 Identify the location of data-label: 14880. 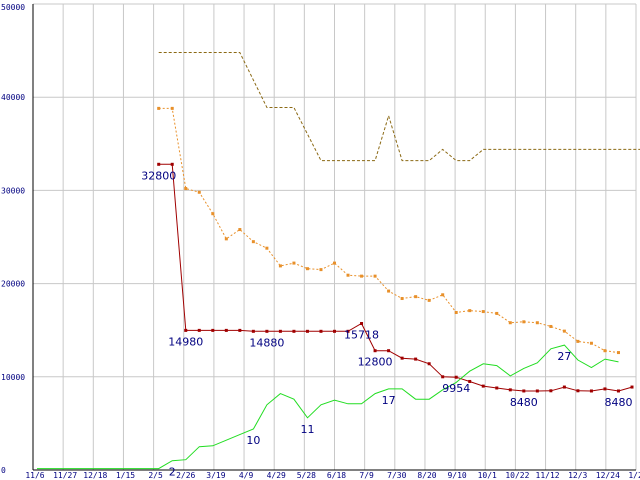
(266, 342).